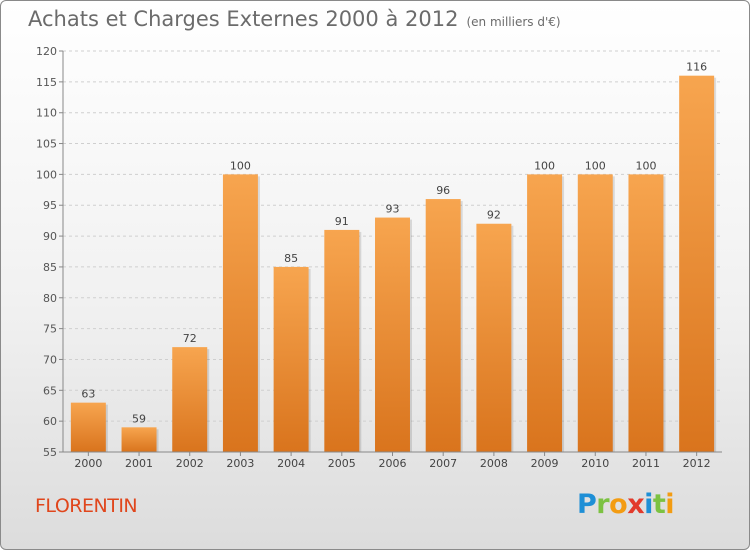  I want to click on x-tick-label: 2011, so click(646, 463).